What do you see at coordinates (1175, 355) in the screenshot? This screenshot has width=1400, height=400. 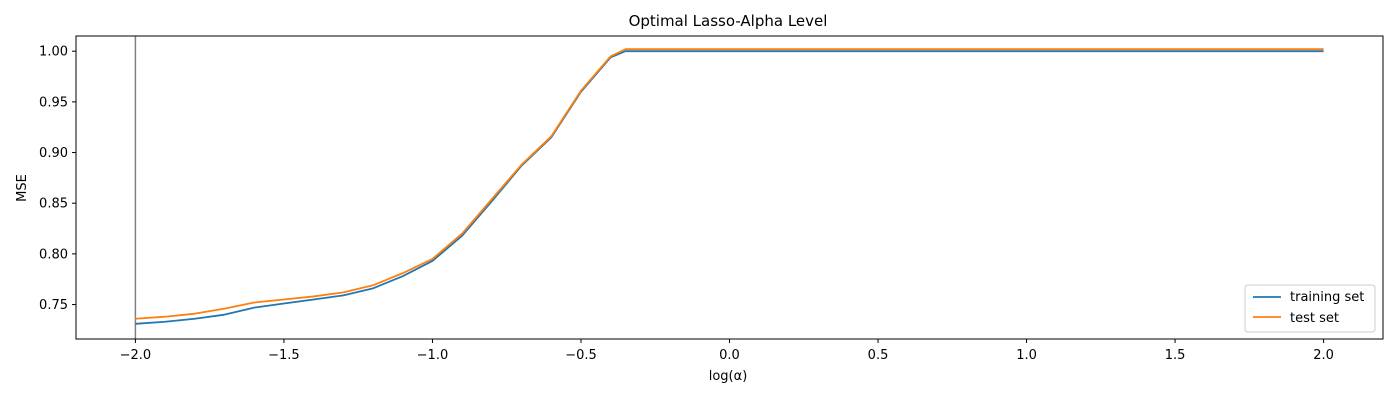 I see `x-tick-label: 1.5` at bounding box center [1175, 355].